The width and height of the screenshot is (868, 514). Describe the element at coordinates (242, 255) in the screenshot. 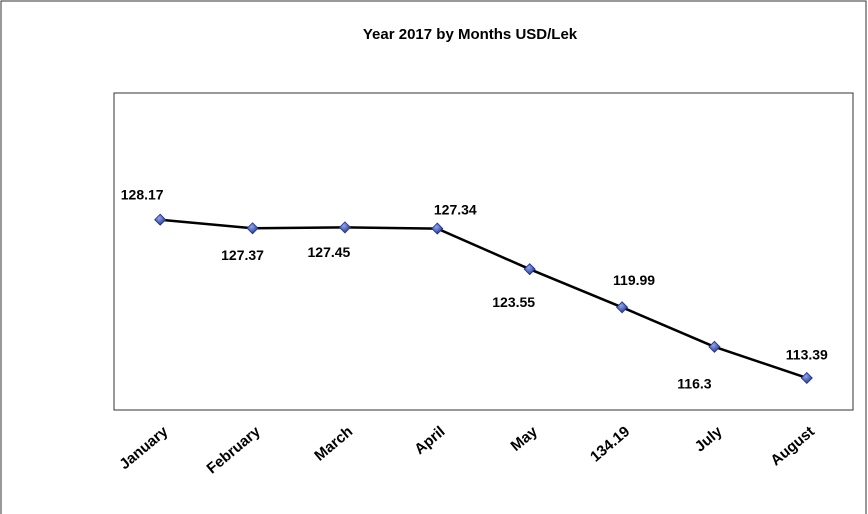

I see `data-label: 127.37` at that location.